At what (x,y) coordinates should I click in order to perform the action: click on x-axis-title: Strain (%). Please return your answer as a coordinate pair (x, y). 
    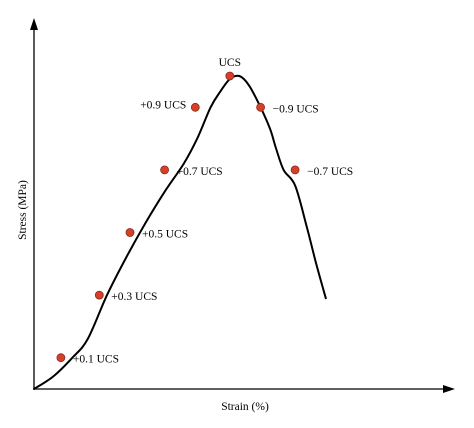
    Looking at the image, I should click on (245, 407).